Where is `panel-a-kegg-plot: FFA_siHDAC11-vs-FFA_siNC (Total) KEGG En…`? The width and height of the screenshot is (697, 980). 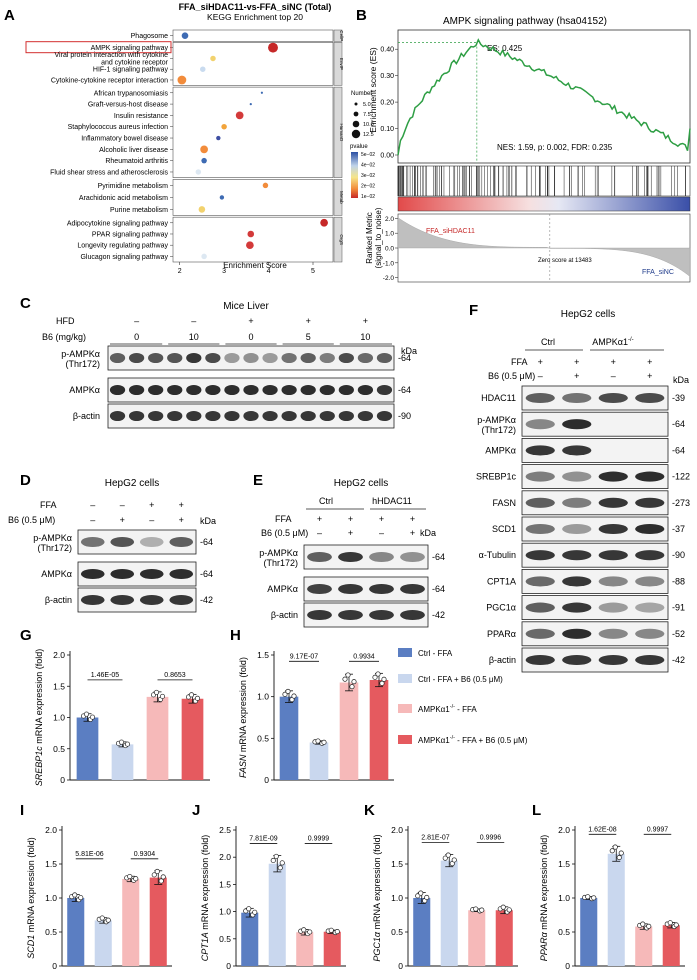
panel-a-kegg-plot: FFA_siHDAC11-vs-FFA_siNC (Total) KEGG En… is located at coordinates (200, 138).